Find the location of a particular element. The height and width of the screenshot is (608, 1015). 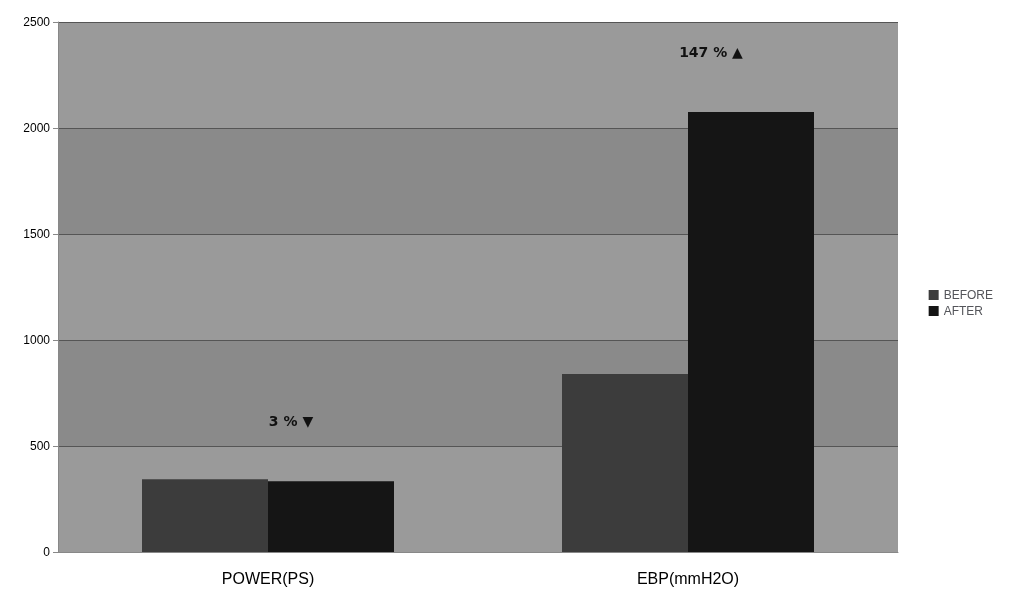

y-tick-label: 500 is located at coordinates (40, 446).